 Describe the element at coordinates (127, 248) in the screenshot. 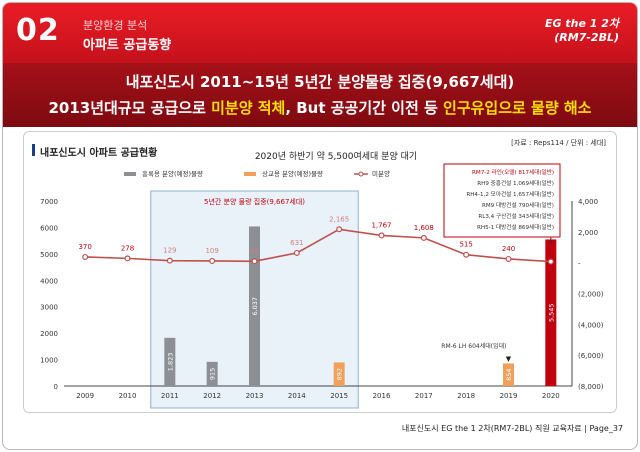

I see `line-value-label: 278` at that location.